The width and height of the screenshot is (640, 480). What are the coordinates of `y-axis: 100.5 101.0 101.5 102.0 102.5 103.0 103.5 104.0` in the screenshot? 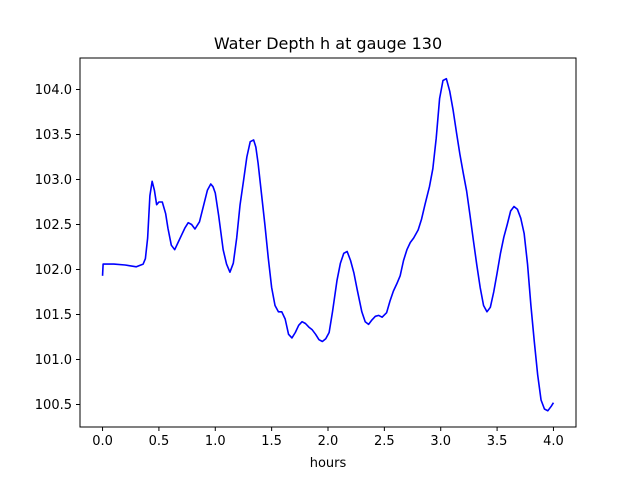 It's located at (57, 248).